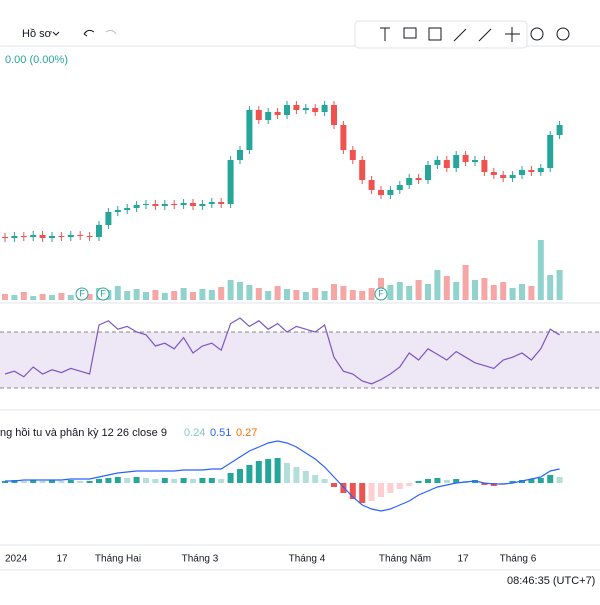  I want to click on profile-menu: Hồ sơ, so click(37, 34).